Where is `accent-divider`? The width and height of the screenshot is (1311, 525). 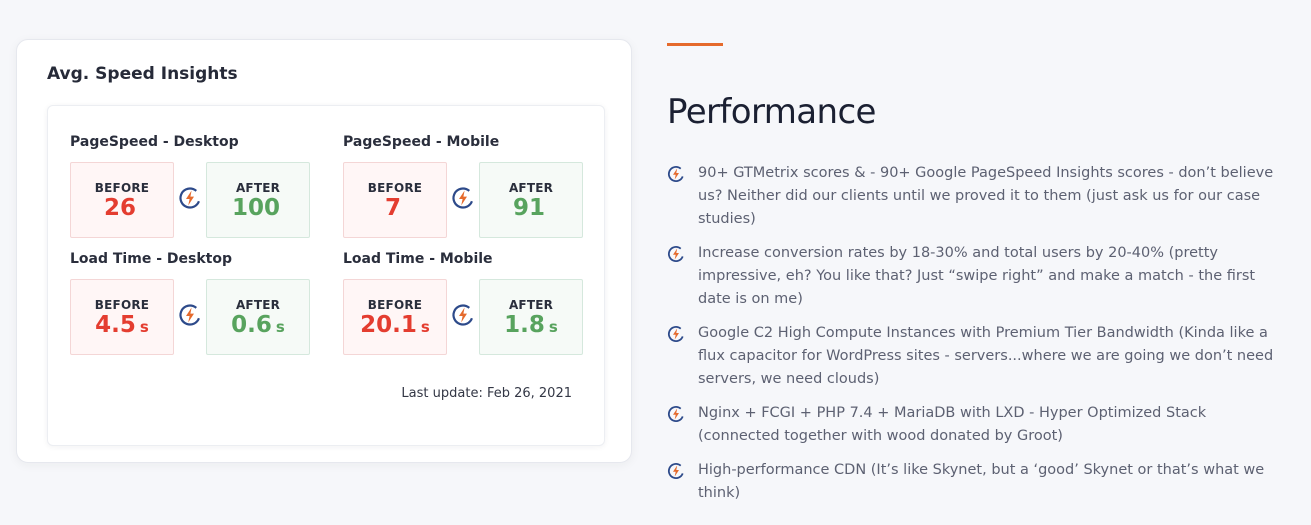 accent-divider is located at coordinates (695, 44).